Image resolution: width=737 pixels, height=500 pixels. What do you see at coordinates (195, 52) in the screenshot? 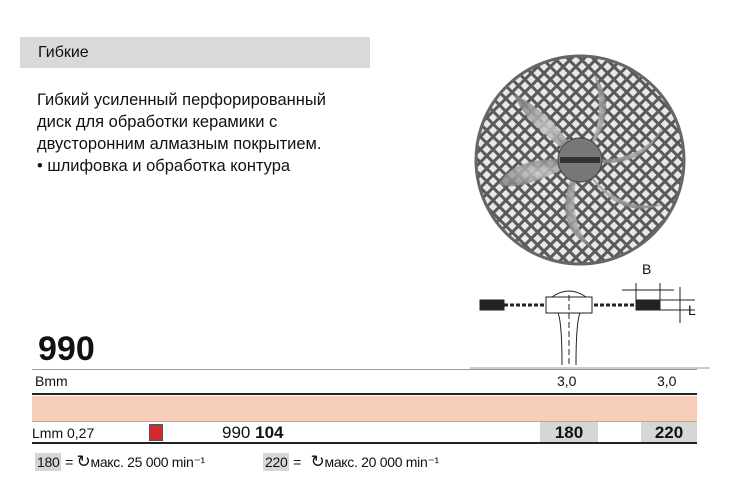
I see `category-header: Гибкие` at bounding box center [195, 52].